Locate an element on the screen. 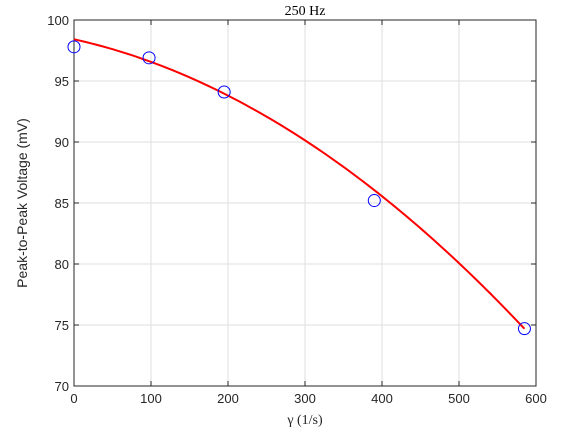  x-tick-label: 500 is located at coordinates (459, 398).